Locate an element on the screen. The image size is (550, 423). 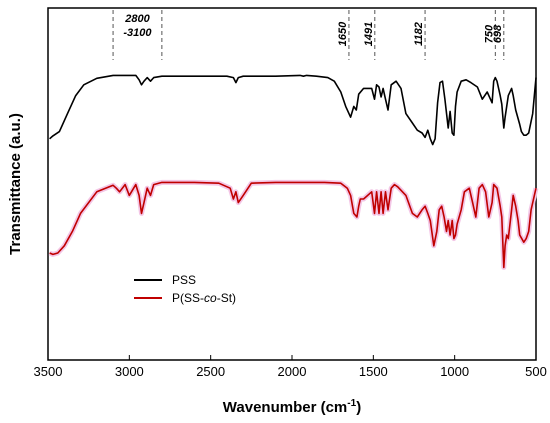
annotation-label: 2800 is located at coordinates (137, 19).